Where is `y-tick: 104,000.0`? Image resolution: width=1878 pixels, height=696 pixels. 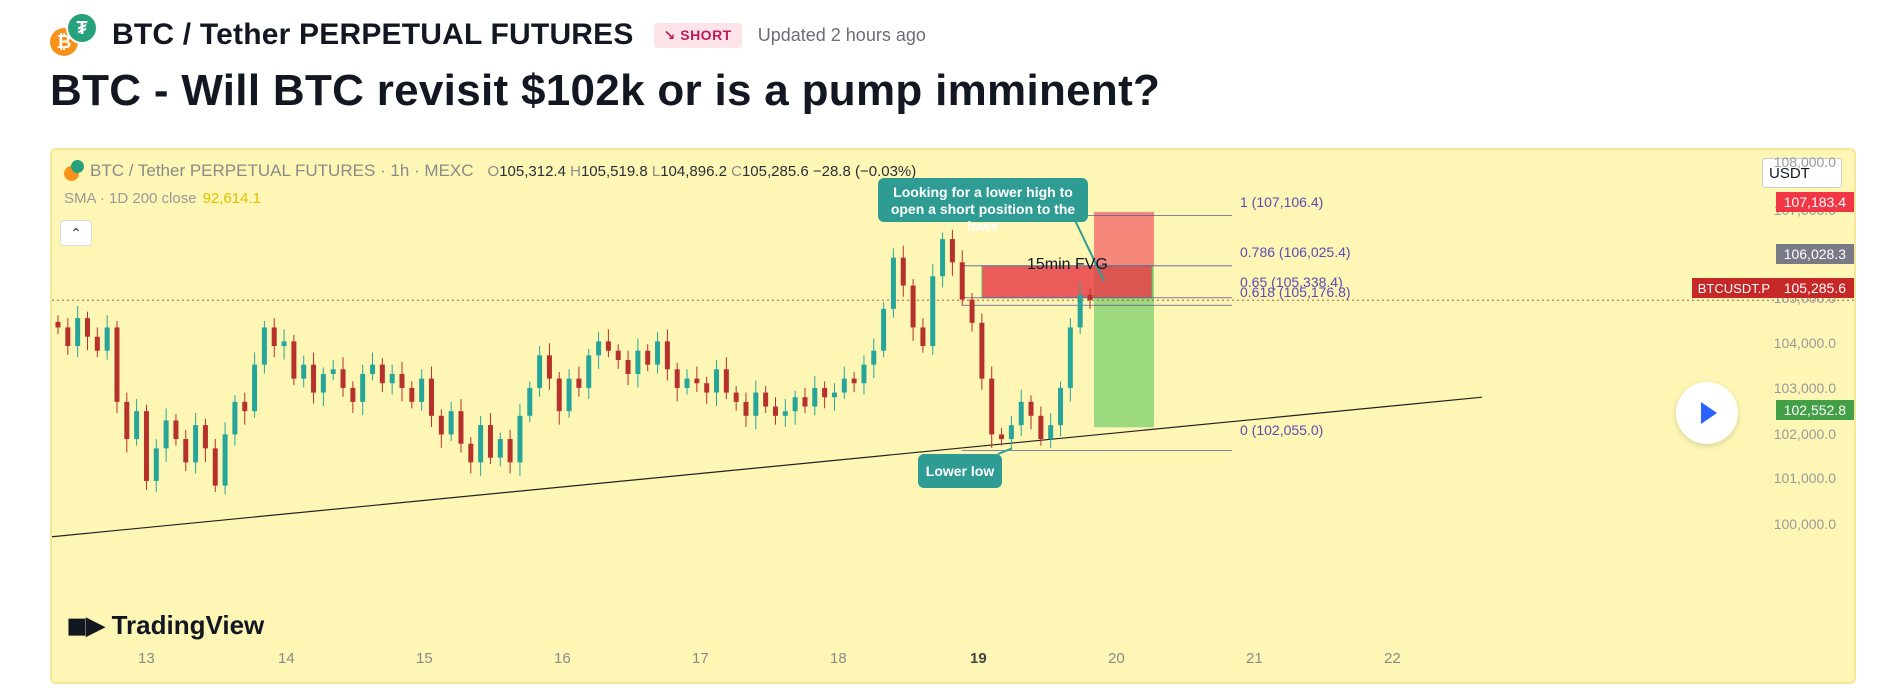
y-tick: 104,000.0 is located at coordinates (1804, 343).